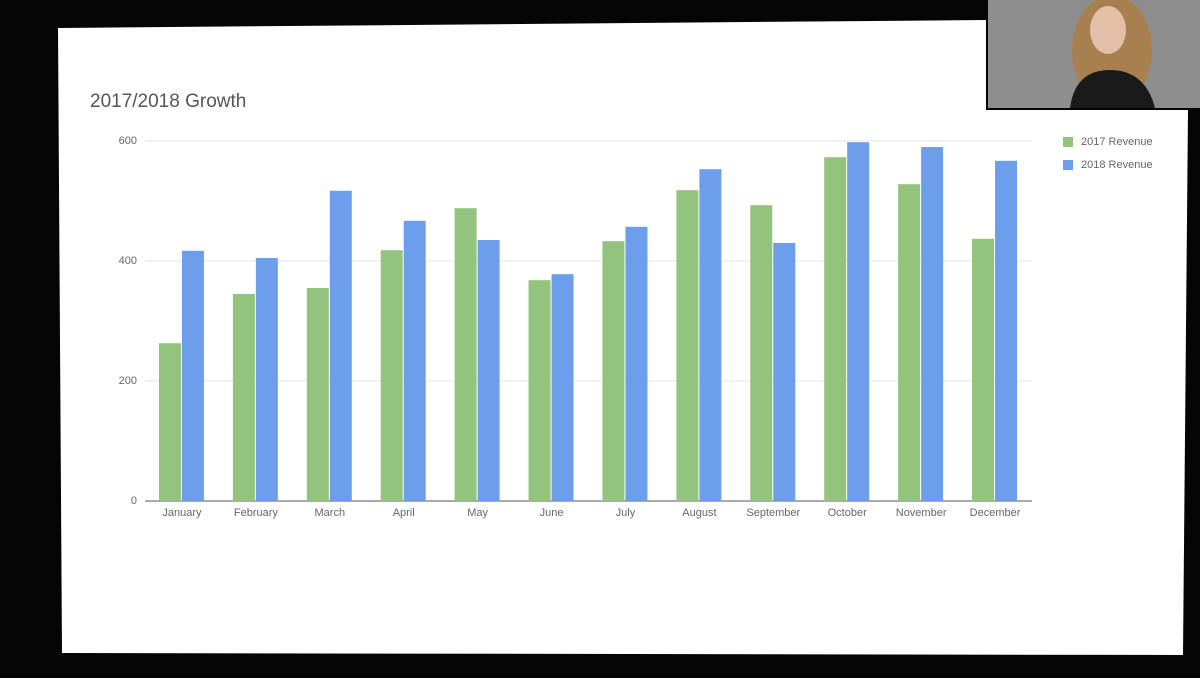 This screenshot has width=1200, height=678. Describe the element at coordinates (847, 513) in the screenshot. I see `x-tick-label: October` at that location.